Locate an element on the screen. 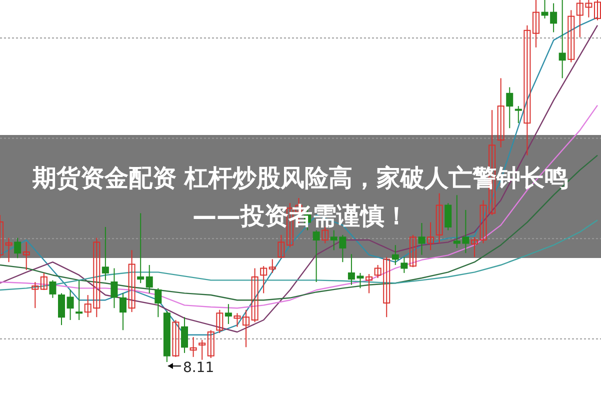 This screenshot has height=399, width=601. annotation: 8.11 is located at coordinates (198, 368).